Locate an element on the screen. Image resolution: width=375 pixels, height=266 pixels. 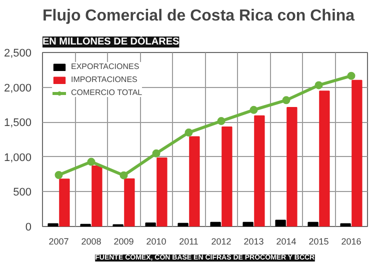
x-tick-label: 2014 is located at coordinates (286, 241).